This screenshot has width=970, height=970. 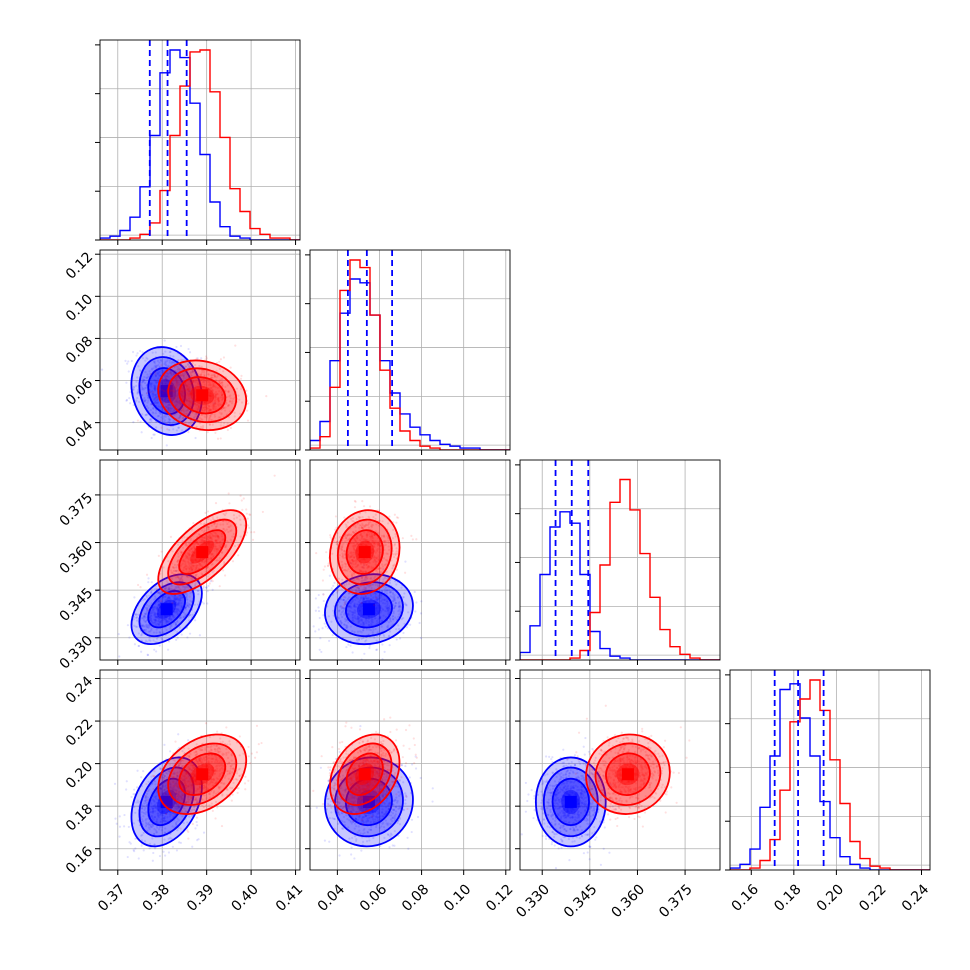 I want to click on contour-line, so click(x=369, y=609).